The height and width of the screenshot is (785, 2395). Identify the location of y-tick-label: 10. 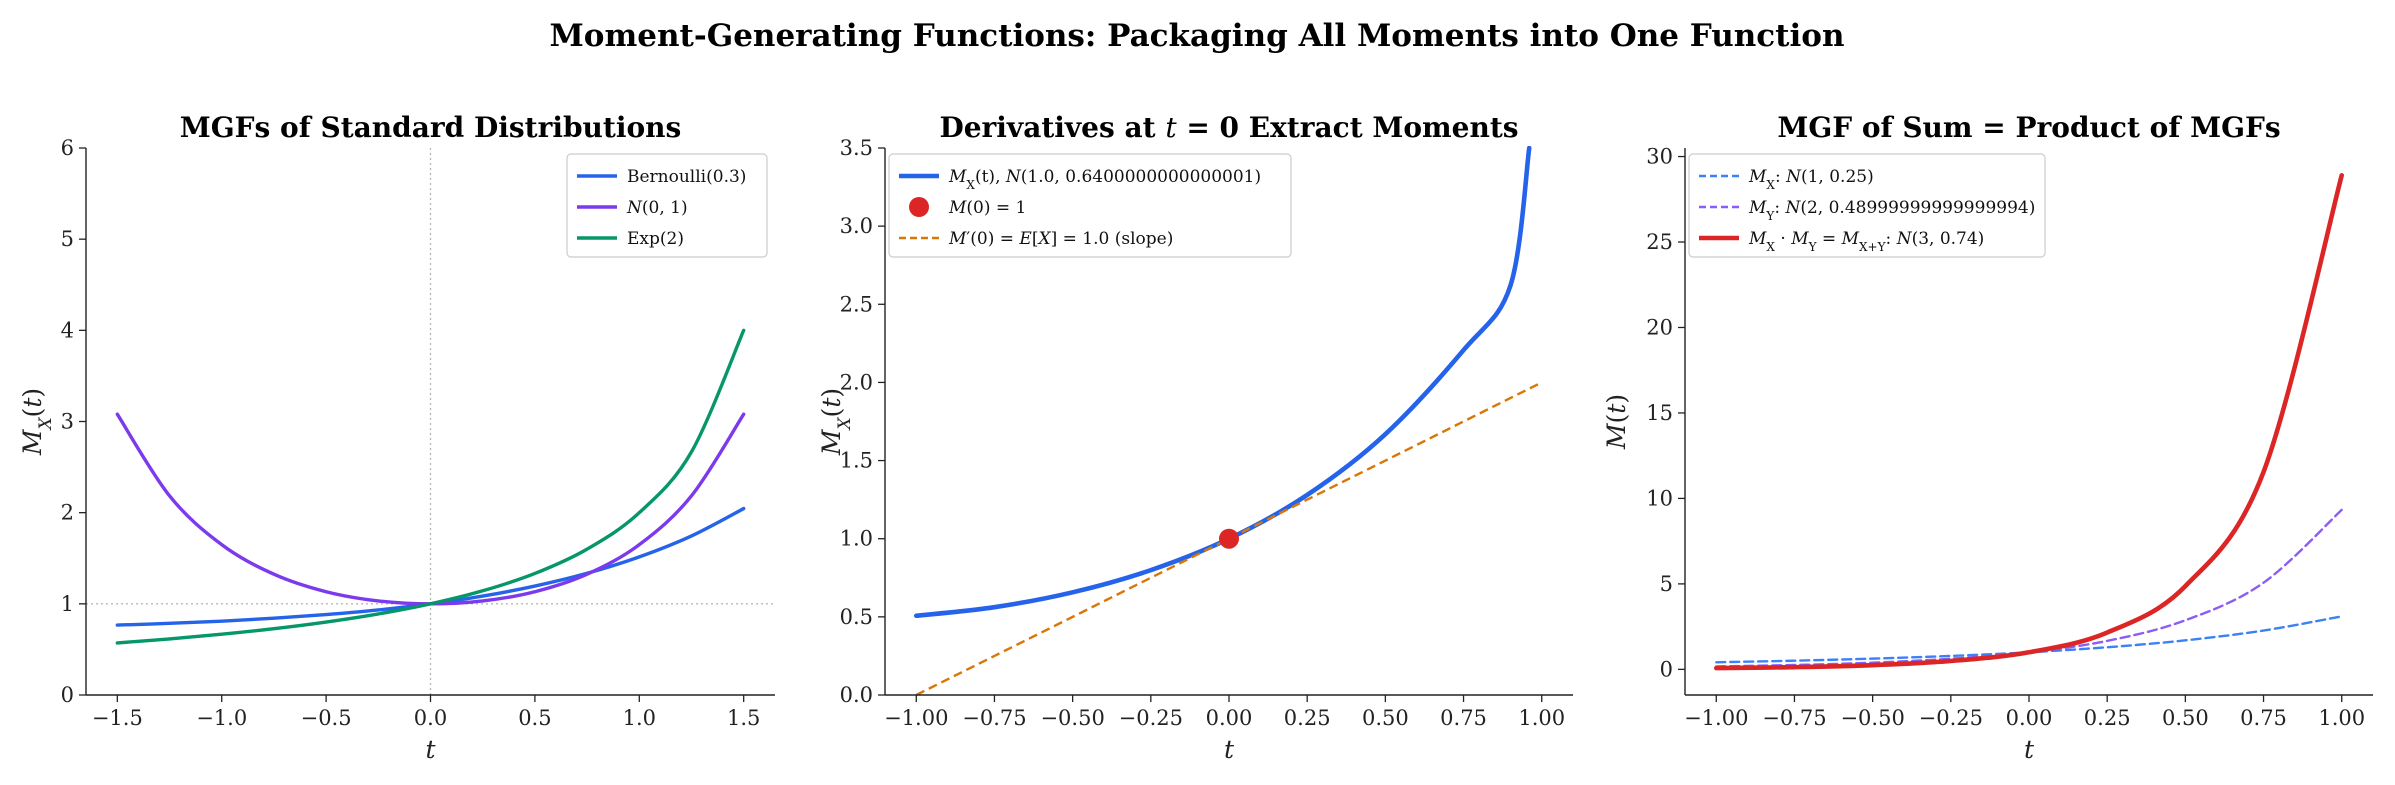
(1659, 498).